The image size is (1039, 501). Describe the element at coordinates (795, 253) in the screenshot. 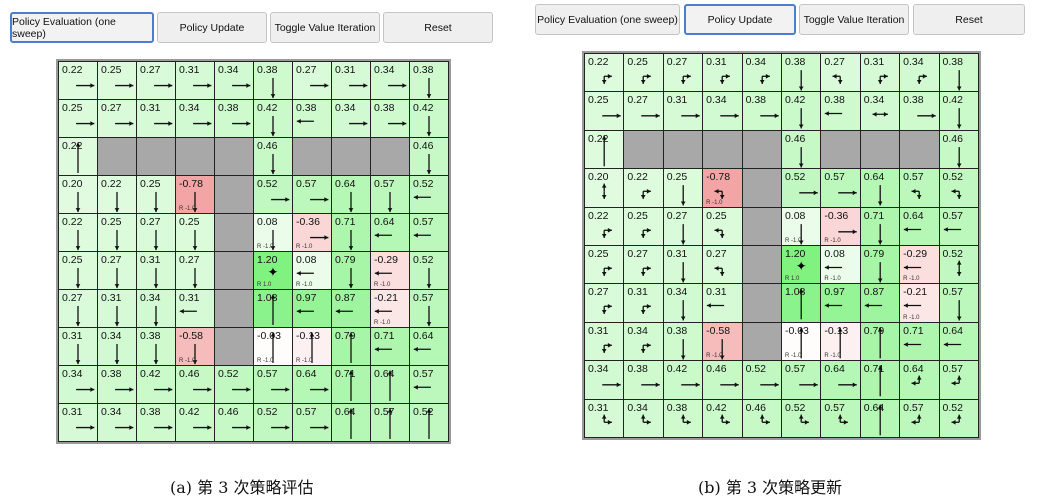

I see `state-value: 1.20` at that location.